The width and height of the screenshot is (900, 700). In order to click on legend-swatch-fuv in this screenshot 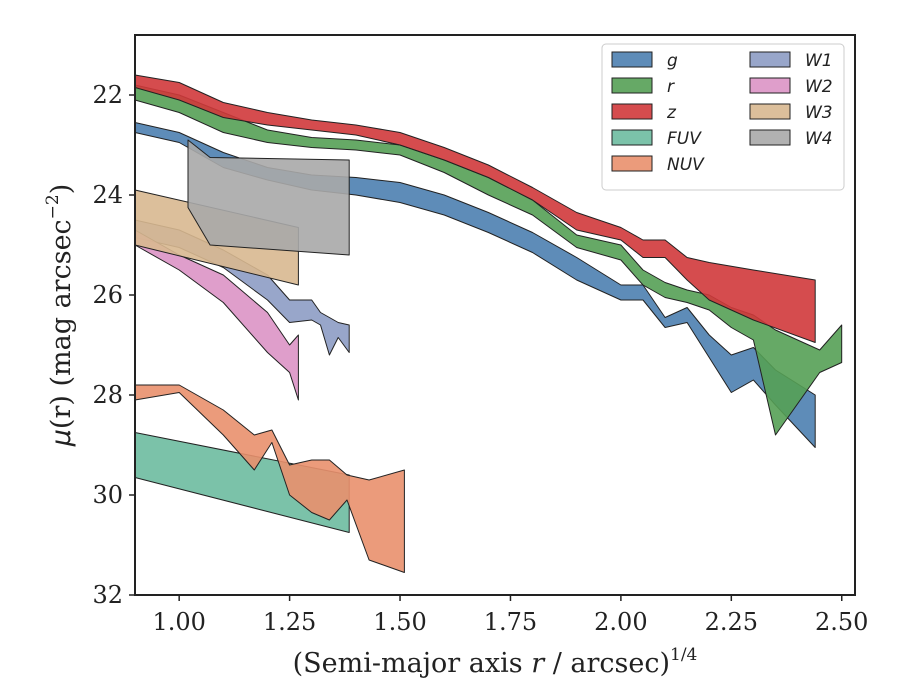, I will do `click(632, 137)`.